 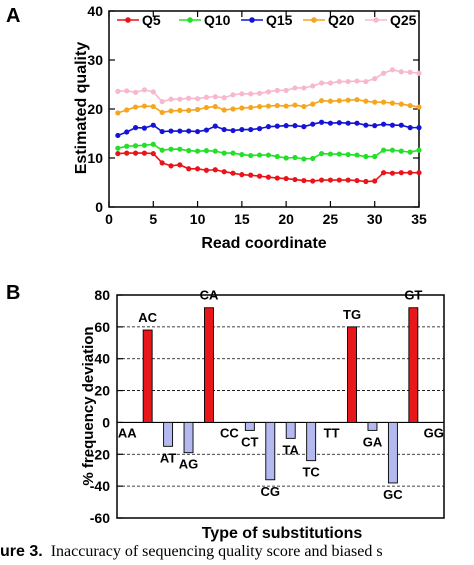 What do you see at coordinates (109, 219) in the screenshot?
I see `x-tick-label: 0` at bounding box center [109, 219].